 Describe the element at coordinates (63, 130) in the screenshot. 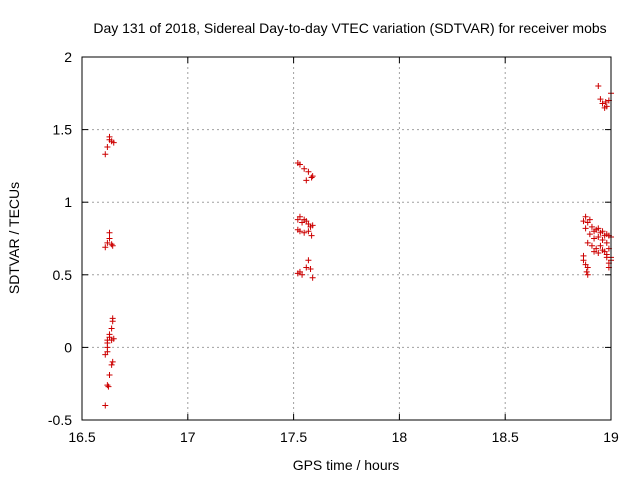

I see `y-tick-label: 1.5` at that location.